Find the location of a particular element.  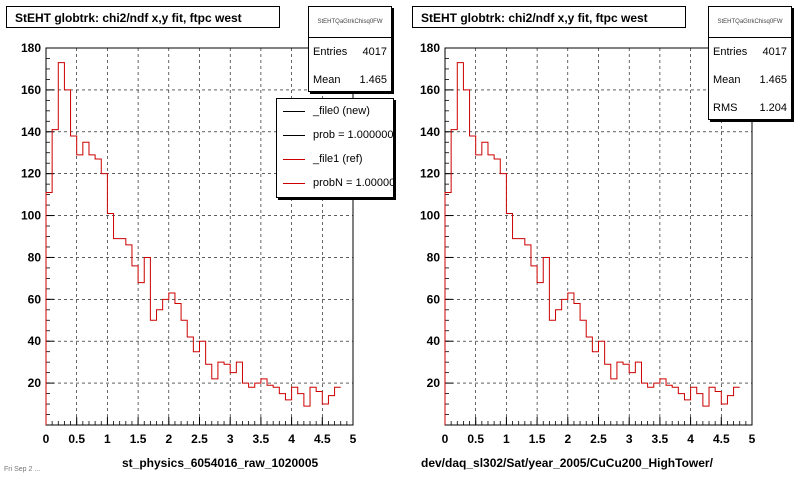

left-stats-mean: Mean 1.465 is located at coordinates (350, 80).